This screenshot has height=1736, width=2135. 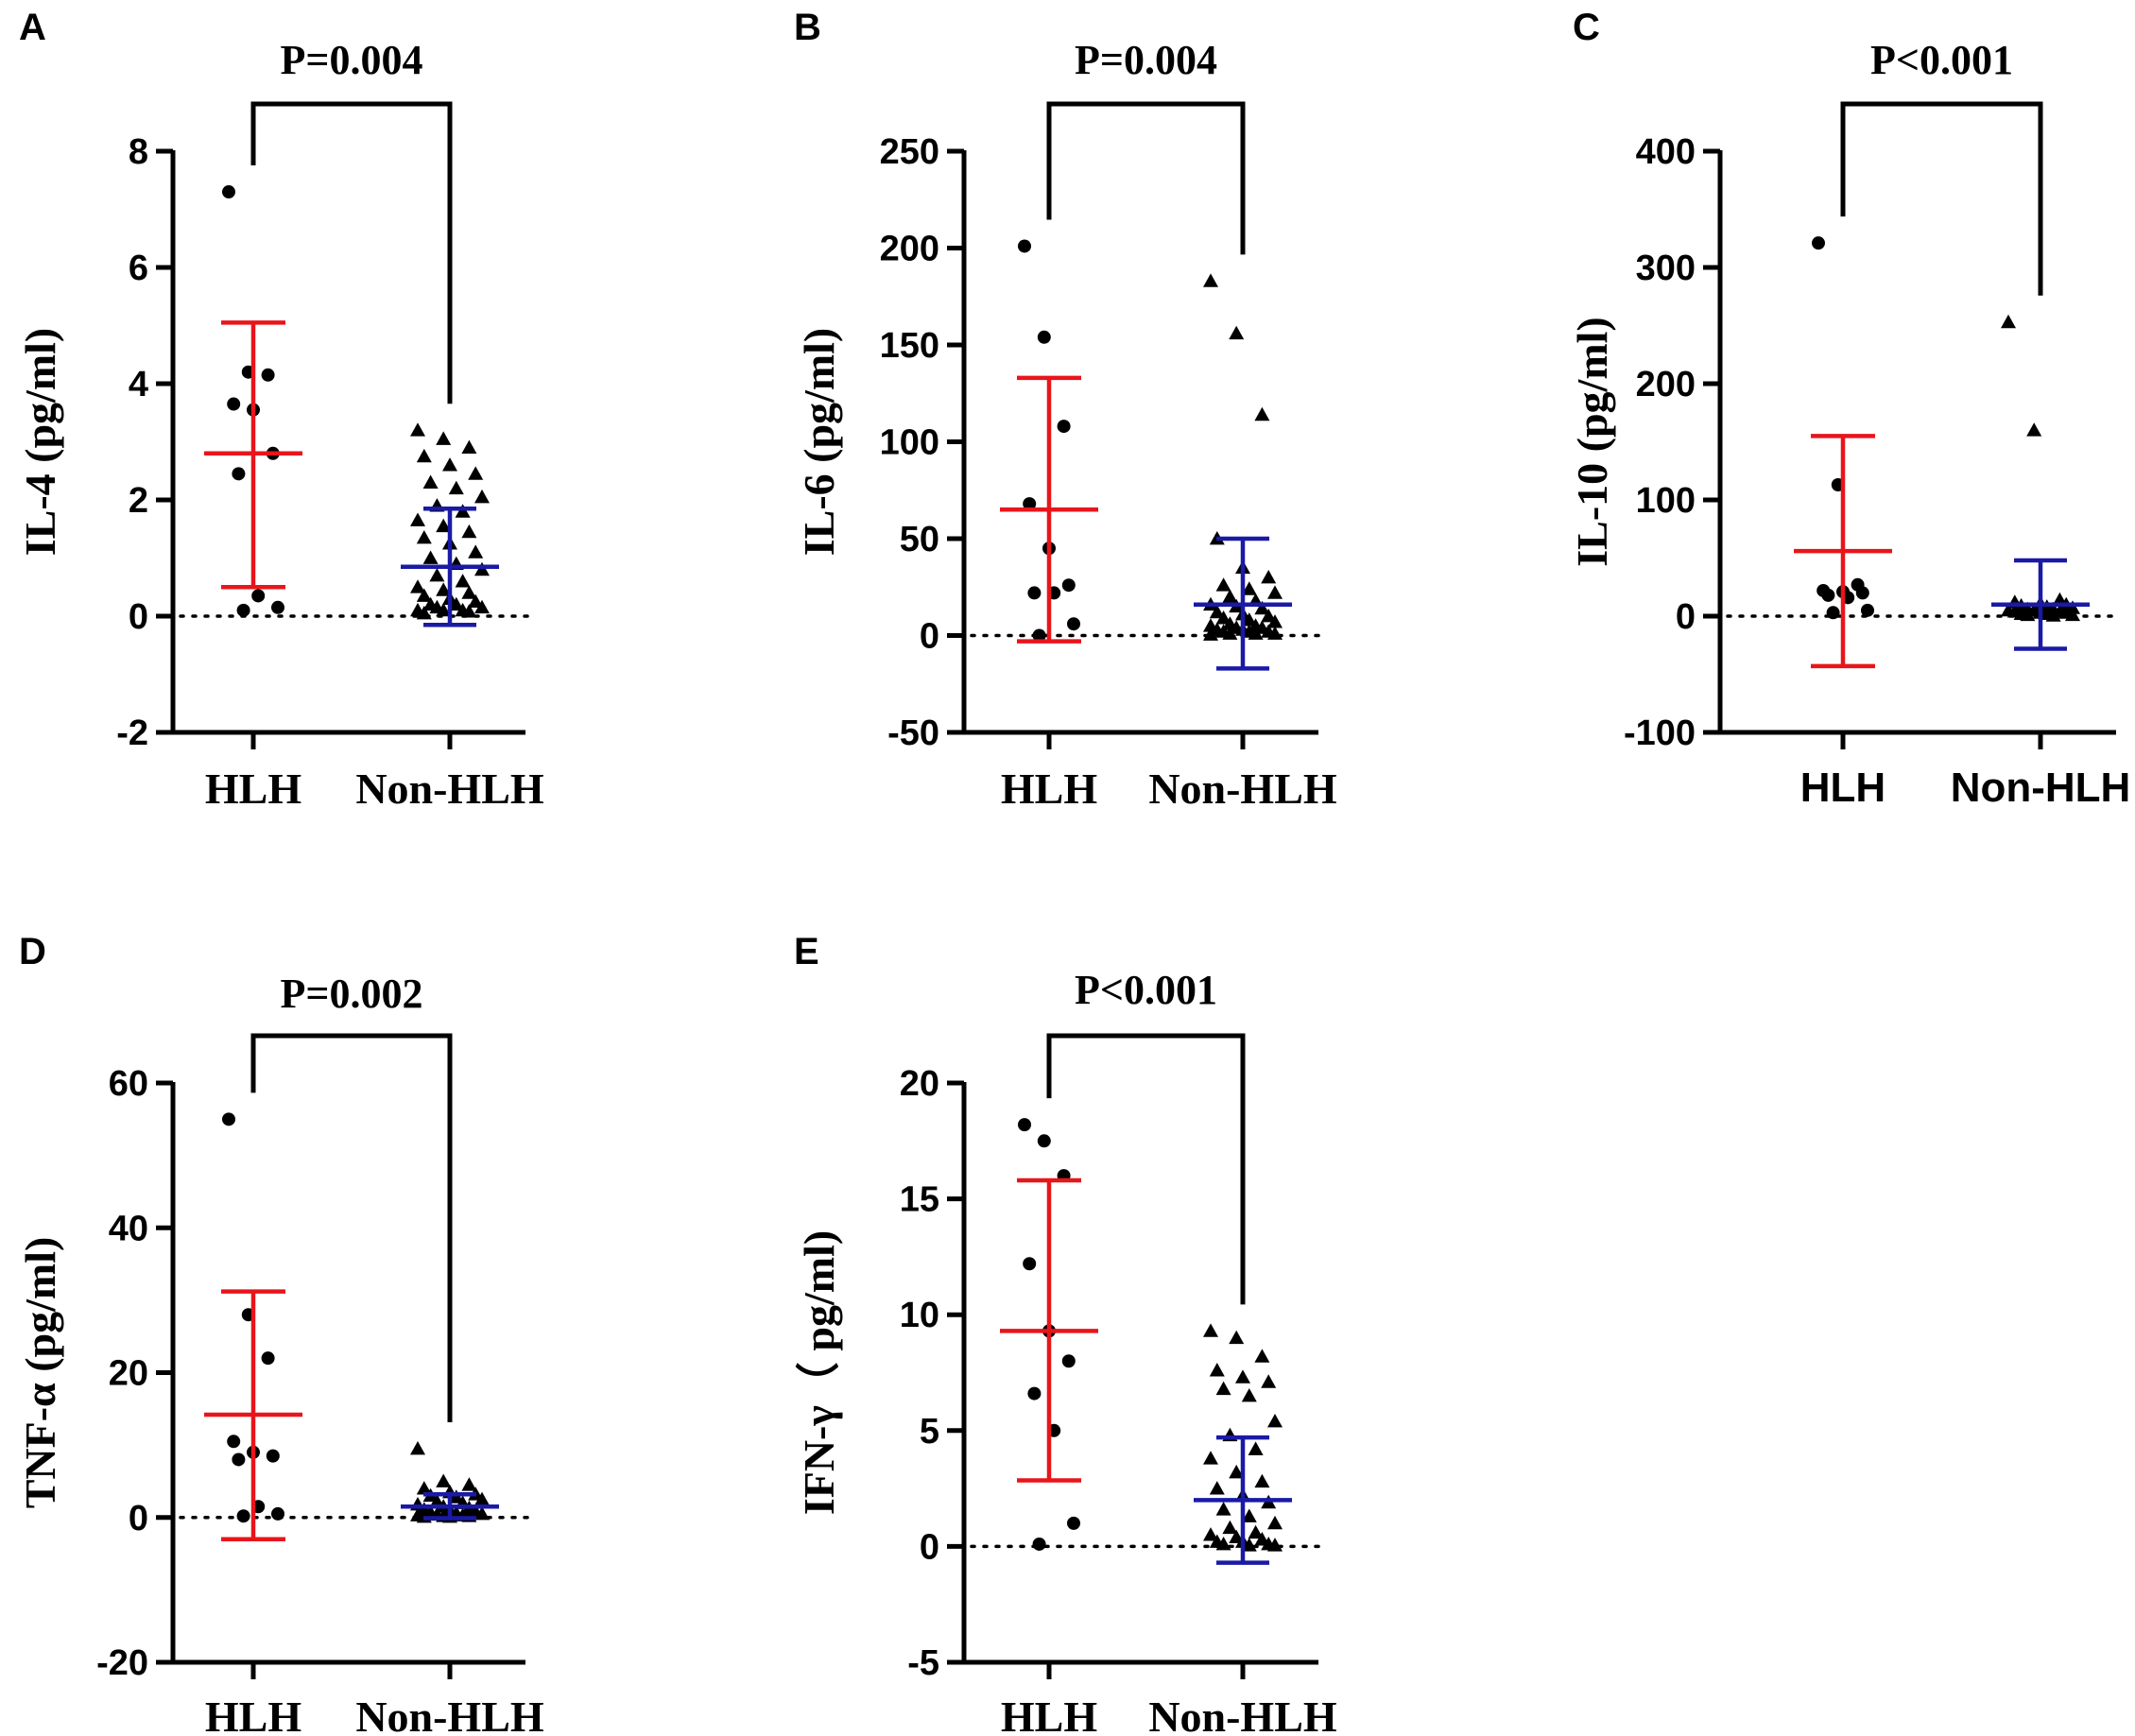 What do you see at coordinates (1941, 60) in the screenshot?
I see `p-value-label: P<0.001` at bounding box center [1941, 60].